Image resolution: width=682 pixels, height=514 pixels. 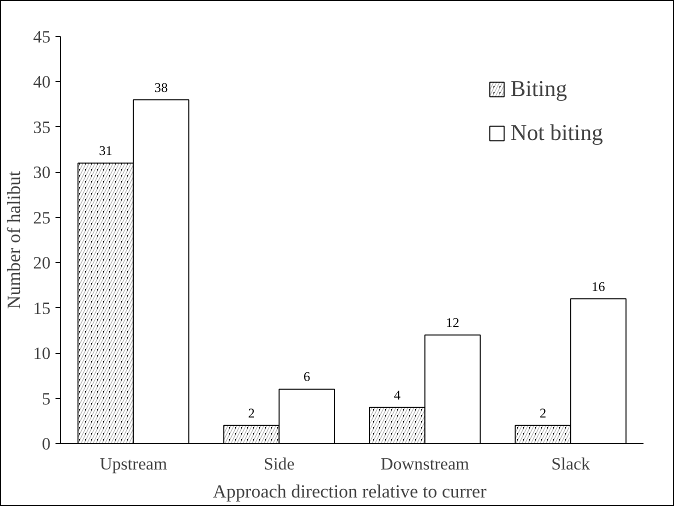 What do you see at coordinates (279, 464) in the screenshot?
I see `x-tick-label: Side` at bounding box center [279, 464].